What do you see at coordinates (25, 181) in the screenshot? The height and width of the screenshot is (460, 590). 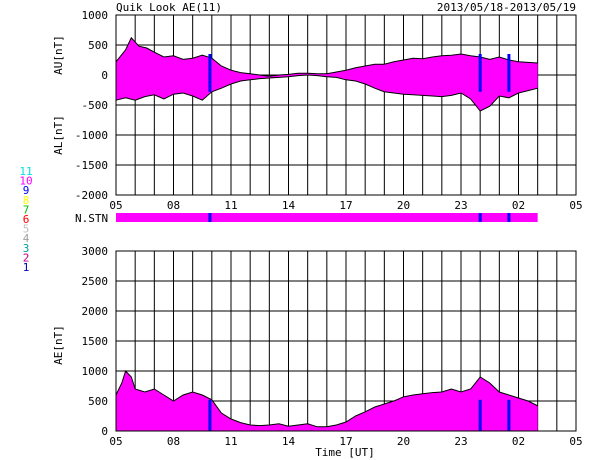 I see `legend-station-10: 10` at bounding box center [25, 181].